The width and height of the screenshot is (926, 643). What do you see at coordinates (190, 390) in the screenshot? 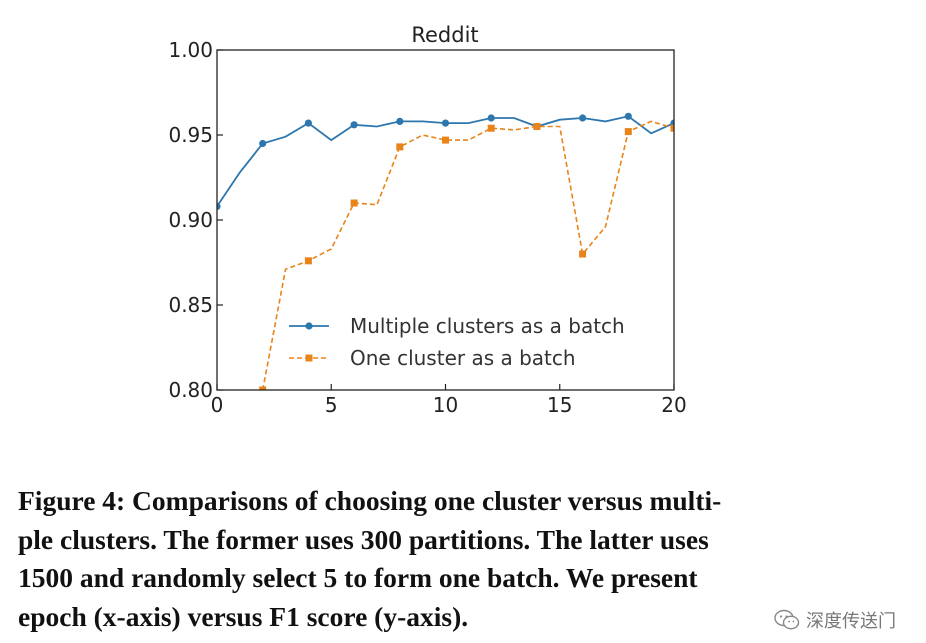
I see `y-tick-label: 0.80` at bounding box center [190, 390].